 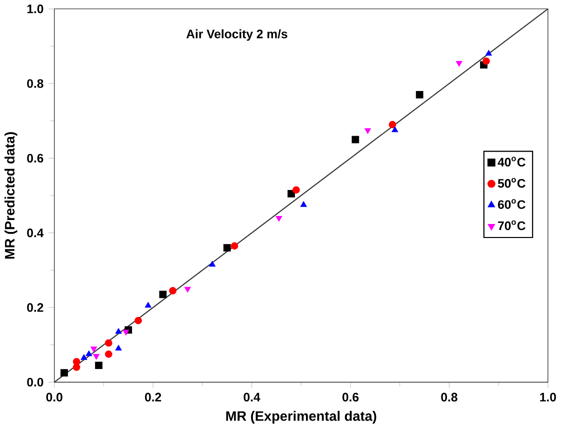 What do you see at coordinates (35, 9) in the screenshot?
I see `y-tick-label: 1.0` at bounding box center [35, 9].